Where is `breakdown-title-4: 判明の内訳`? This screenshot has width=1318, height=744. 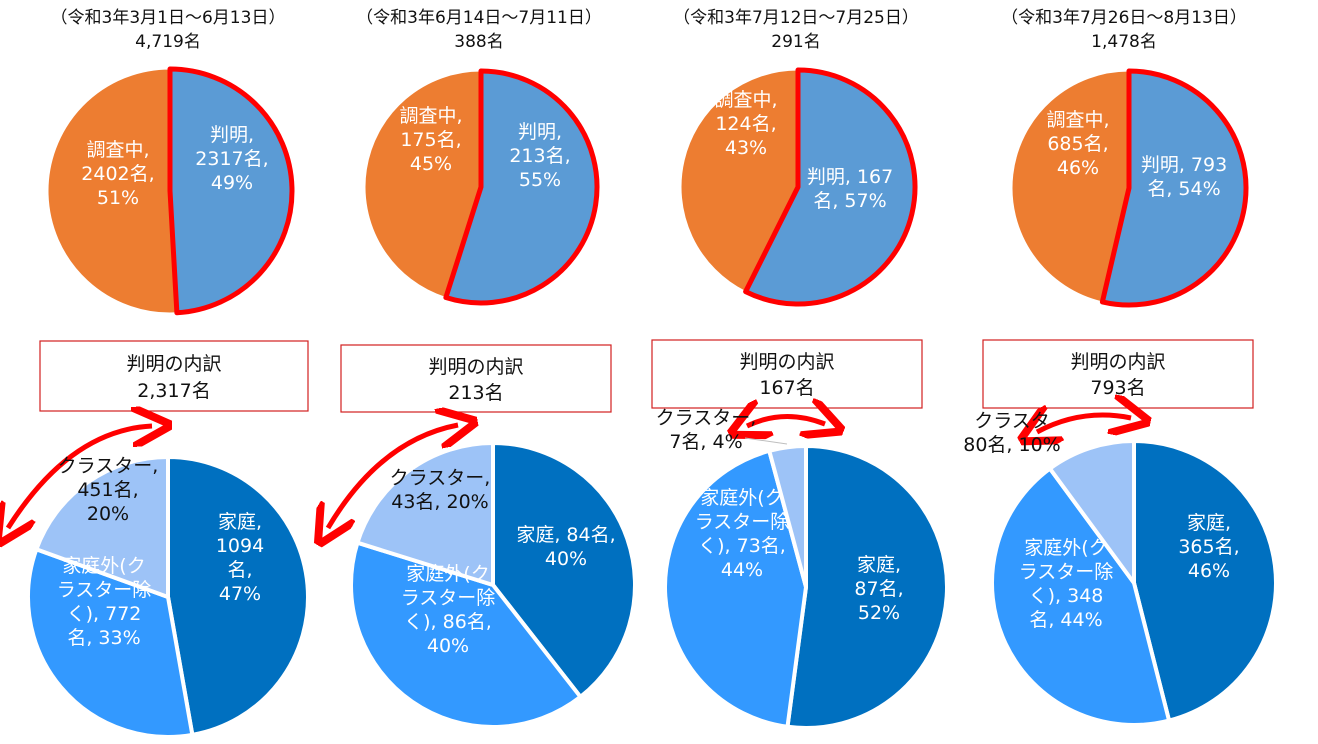 breakdown-title-4: 判明の内訳 is located at coordinates (1117, 362).